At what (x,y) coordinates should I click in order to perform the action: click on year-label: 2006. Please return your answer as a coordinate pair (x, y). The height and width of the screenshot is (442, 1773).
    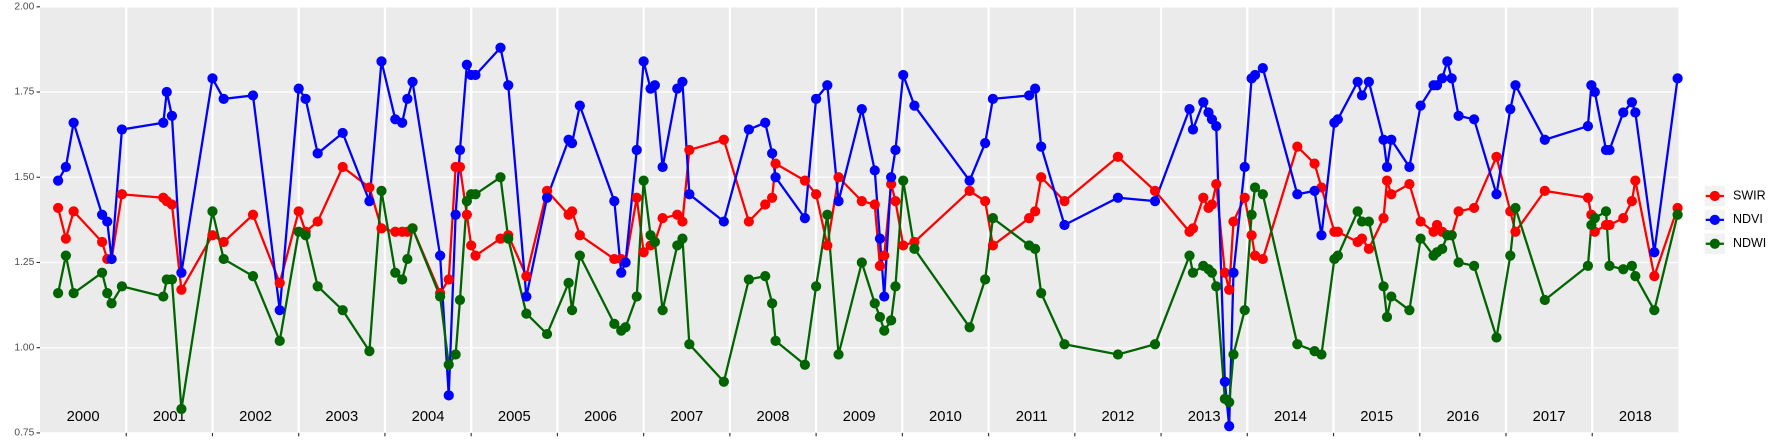
    Looking at the image, I should click on (600, 417).